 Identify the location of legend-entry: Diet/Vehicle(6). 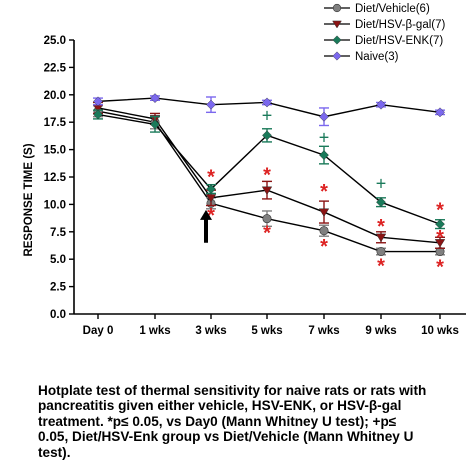
(377, 9).